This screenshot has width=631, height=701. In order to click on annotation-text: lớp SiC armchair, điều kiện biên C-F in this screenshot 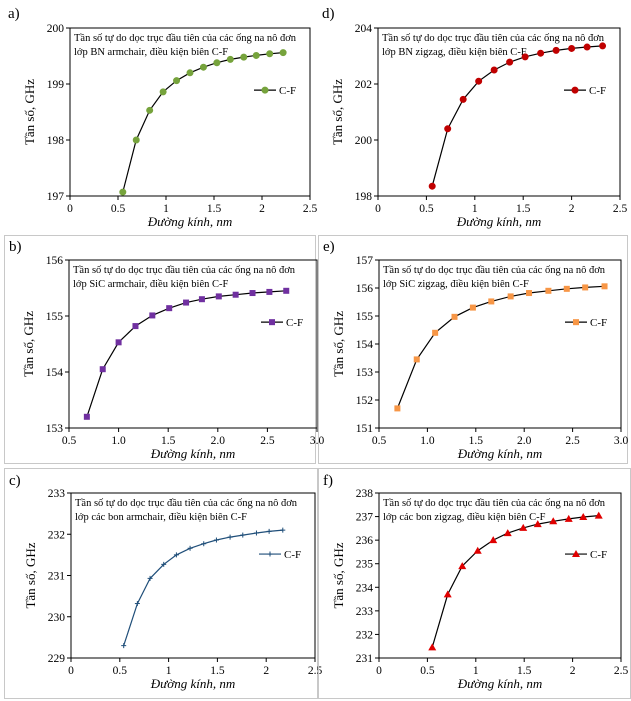, I will do `click(150, 284)`.